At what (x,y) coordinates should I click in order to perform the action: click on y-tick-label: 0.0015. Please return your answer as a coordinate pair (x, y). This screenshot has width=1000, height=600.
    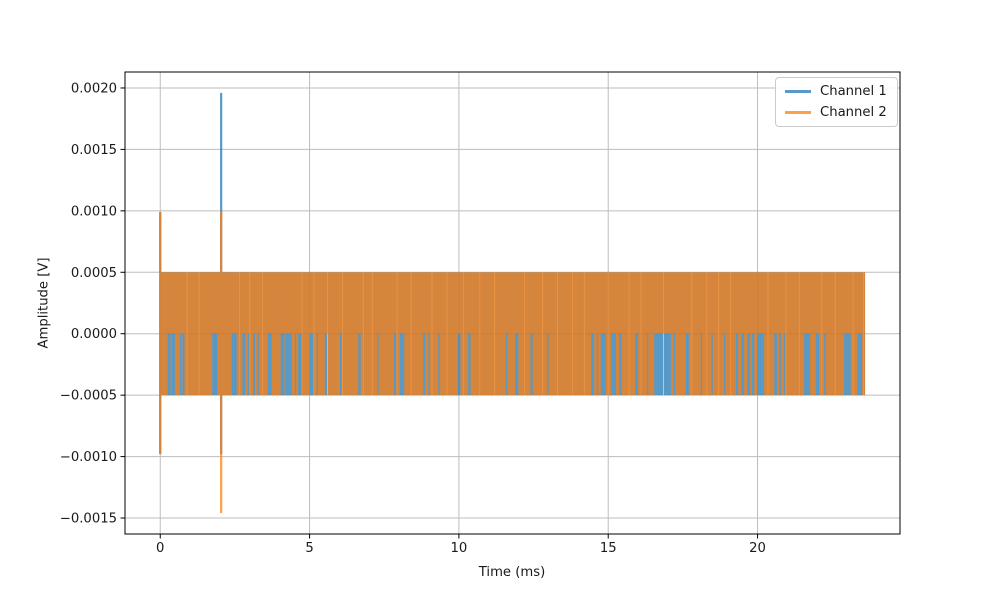
    Looking at the image, I should click on (94, 150).